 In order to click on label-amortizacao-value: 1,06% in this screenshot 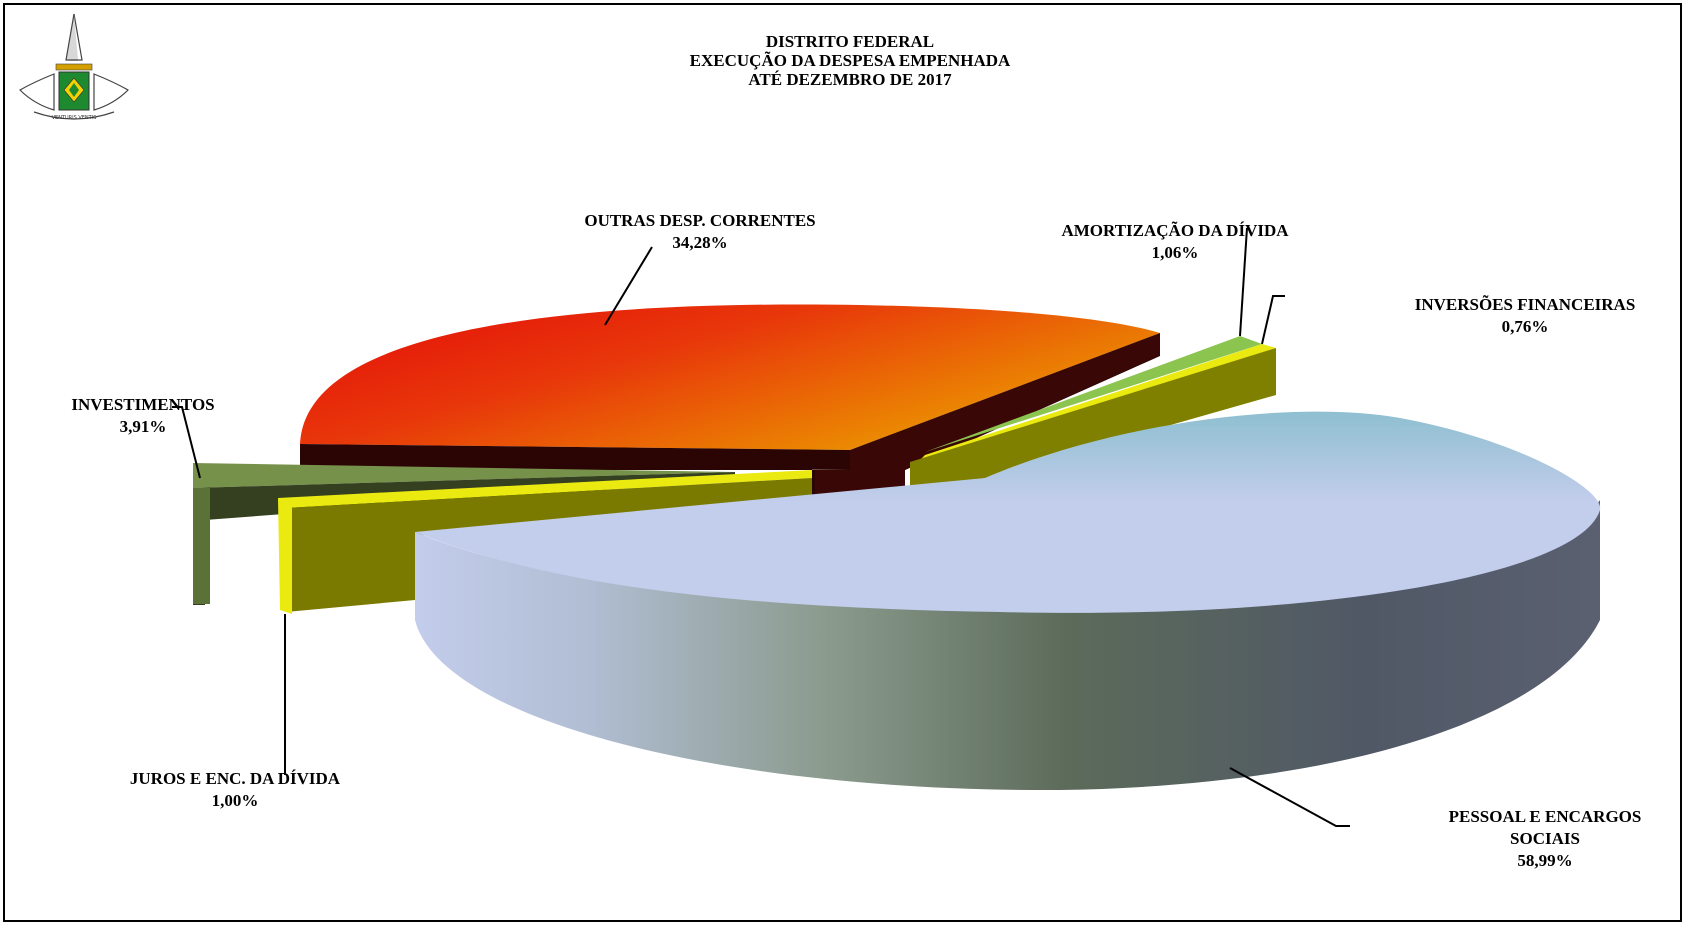, I will do `click(1175, 252)`.